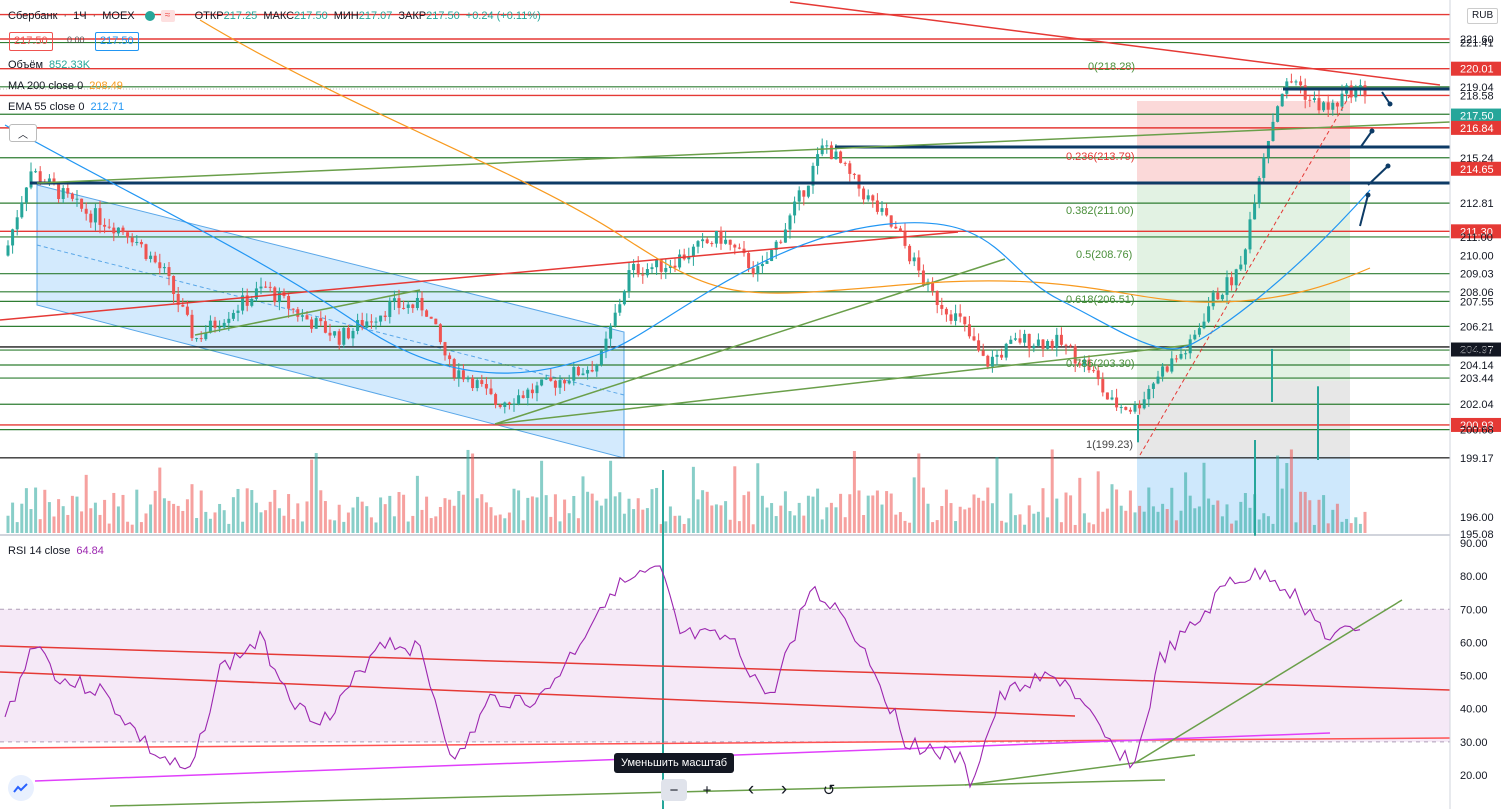 The height and width of the screenshot is (809, 1507). I want to click on ohlc-low: 217.07, so click(375, 16).